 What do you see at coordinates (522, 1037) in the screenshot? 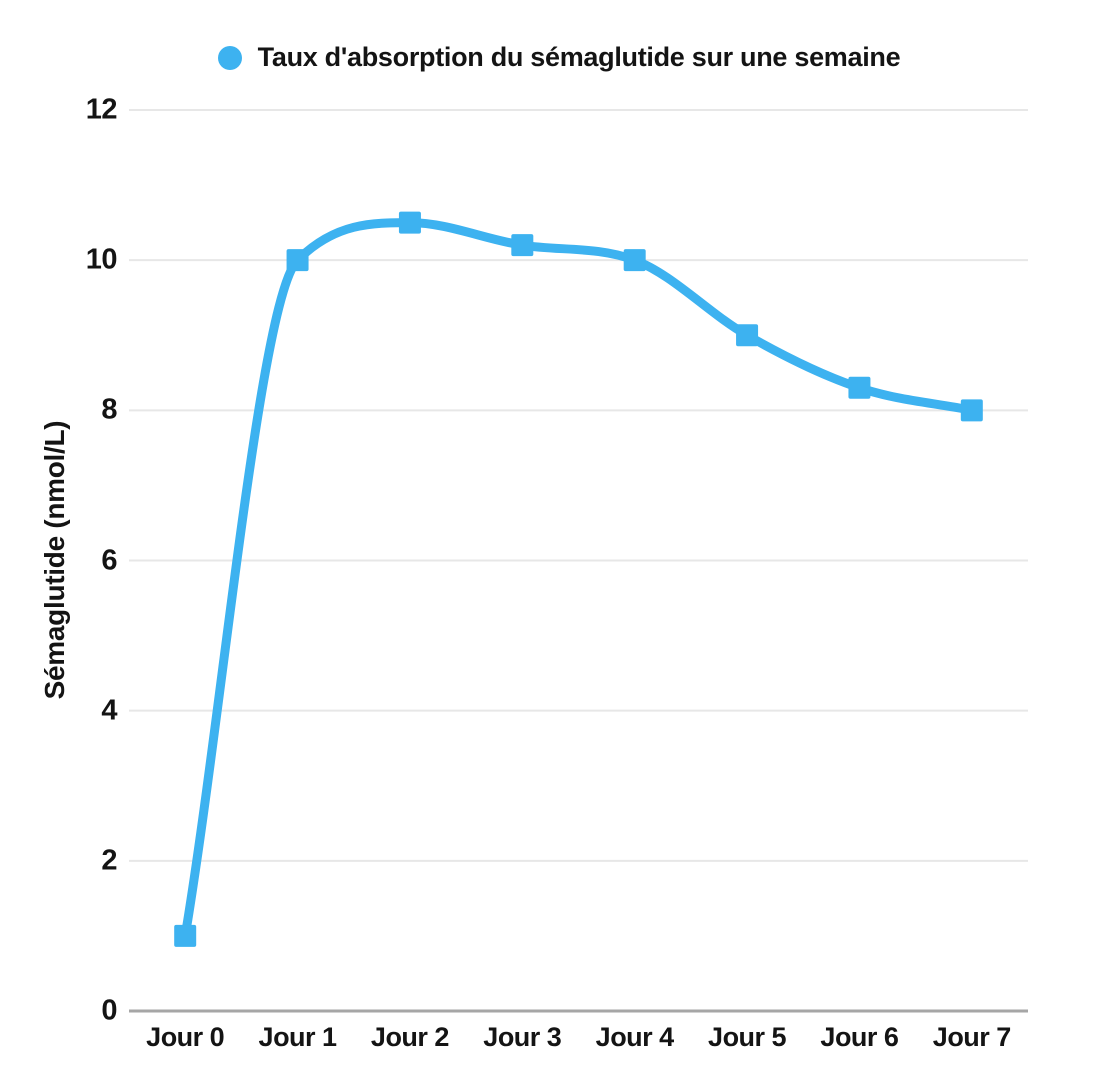
I see `x-tick-label: Jour 3` at bounding box center [522, 1037].